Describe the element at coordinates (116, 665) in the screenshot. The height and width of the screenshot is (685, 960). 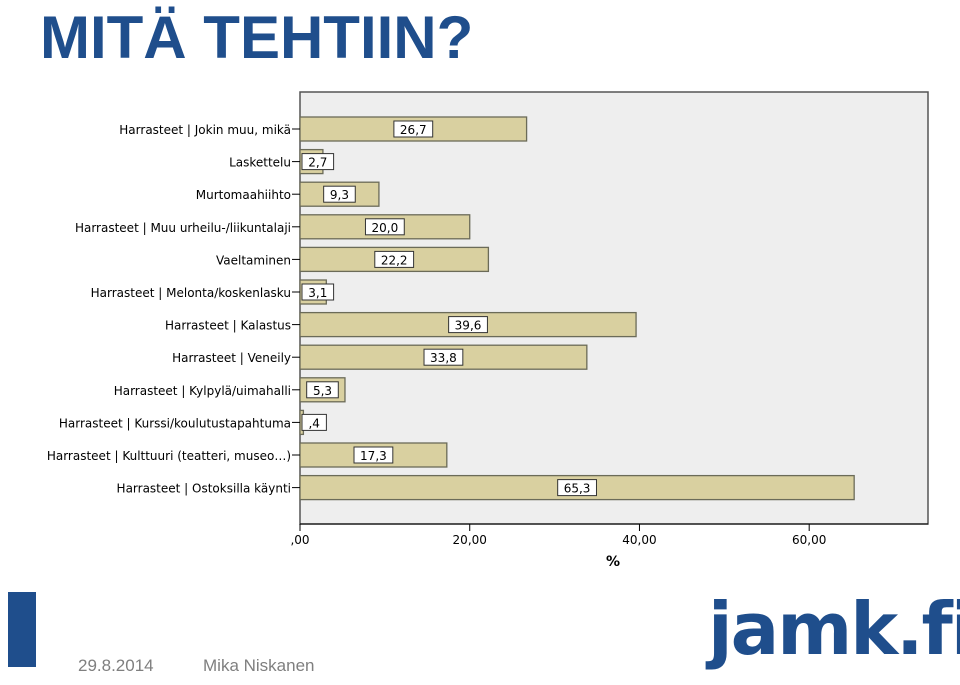
I see `footer-date: 29.8.2014` at that location.